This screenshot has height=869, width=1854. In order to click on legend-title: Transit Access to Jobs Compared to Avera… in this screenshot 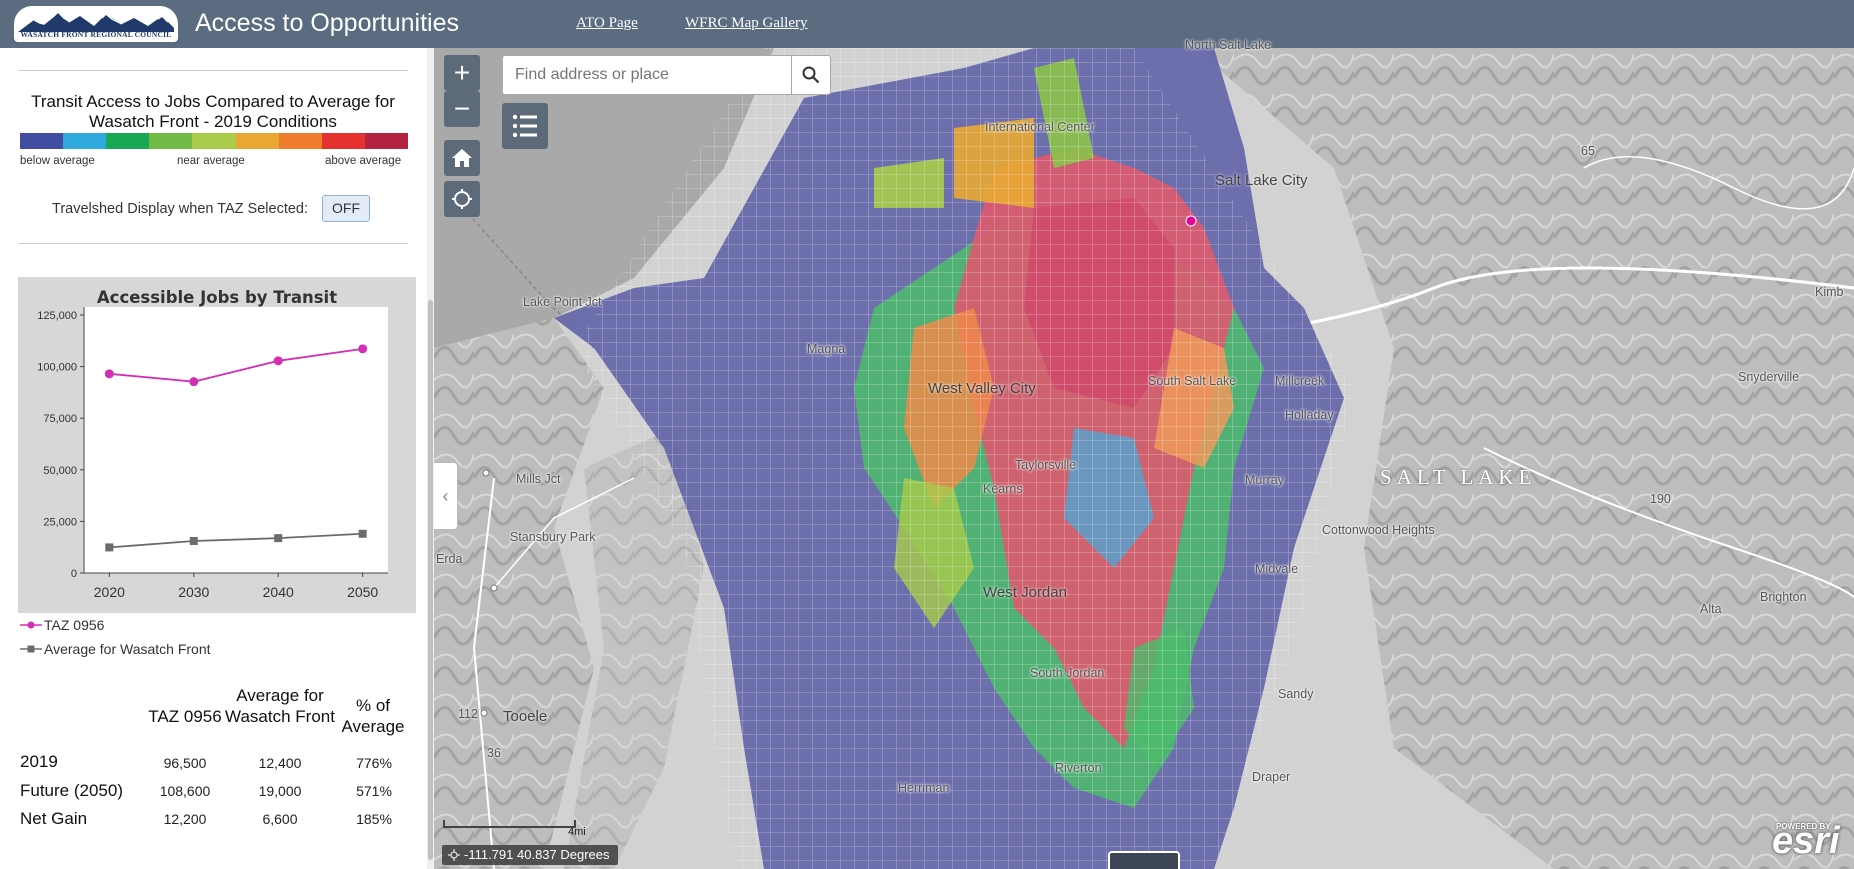, I will do `click(213, 111)`.